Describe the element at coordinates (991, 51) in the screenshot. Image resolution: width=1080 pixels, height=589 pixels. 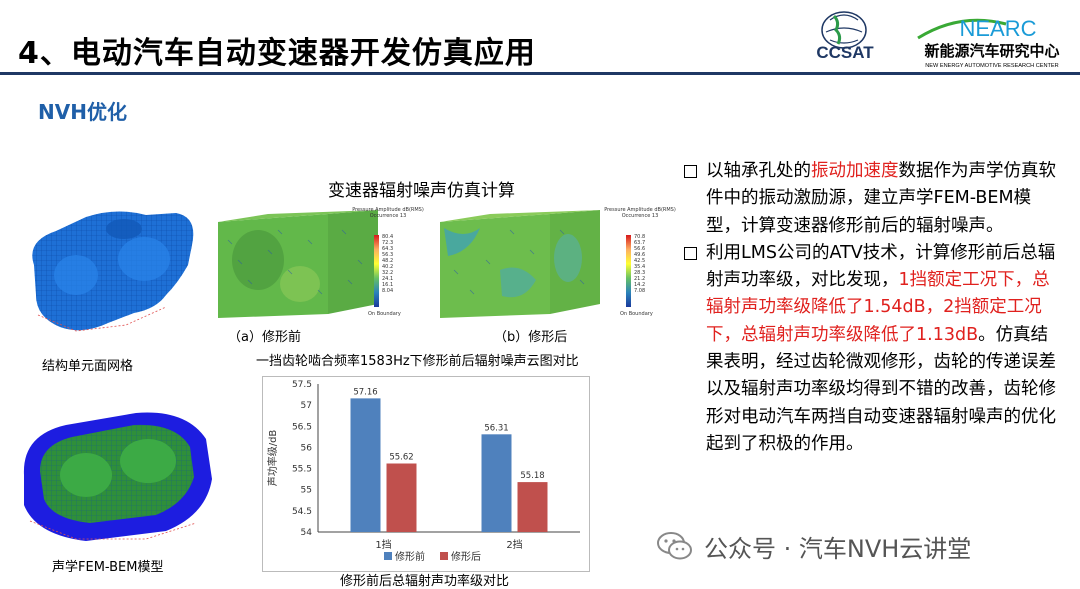
I see `nearc-logo-cn: 新能源汽车研究中心` at that location.